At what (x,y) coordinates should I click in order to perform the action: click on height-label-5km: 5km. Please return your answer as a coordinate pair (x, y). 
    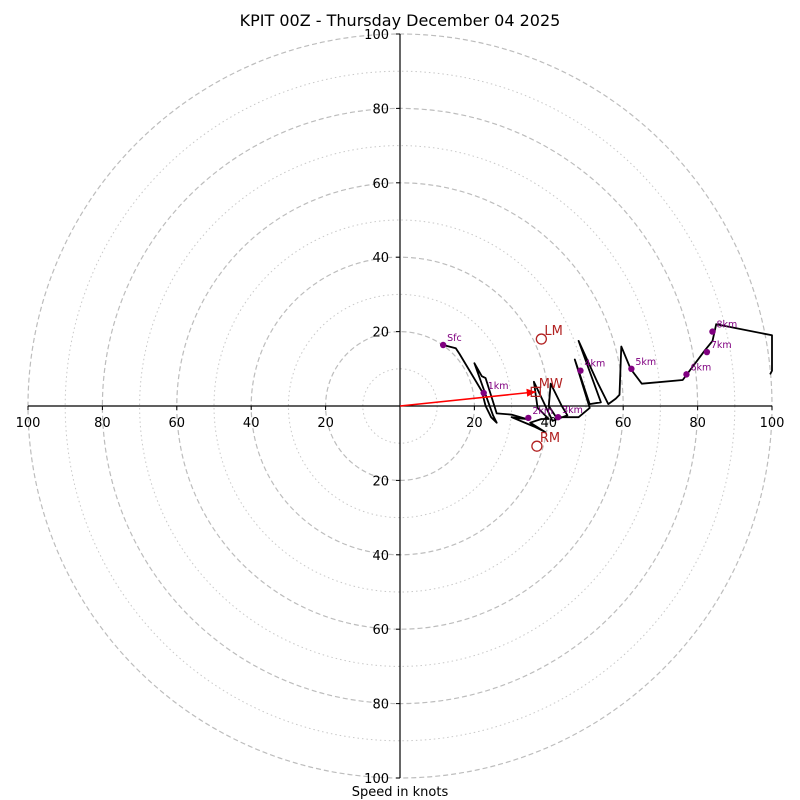
    Looking at the image, I should click on (645, 362).